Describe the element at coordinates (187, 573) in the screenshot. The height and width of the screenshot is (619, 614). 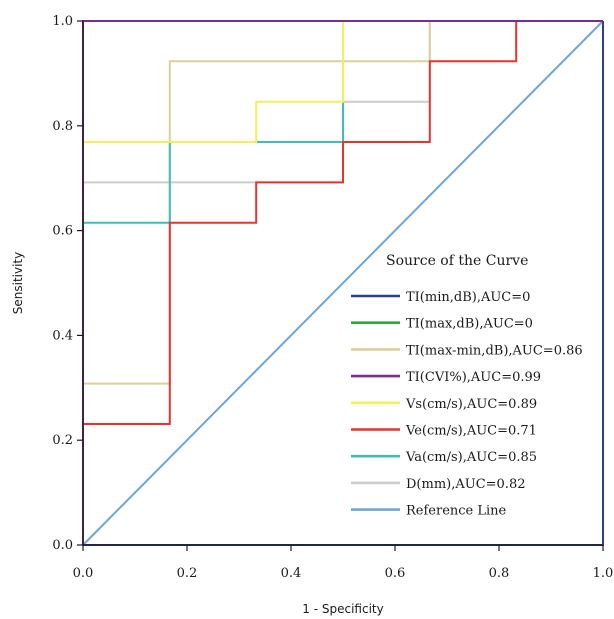
I see `x-tick-label: 0.2` at that location.